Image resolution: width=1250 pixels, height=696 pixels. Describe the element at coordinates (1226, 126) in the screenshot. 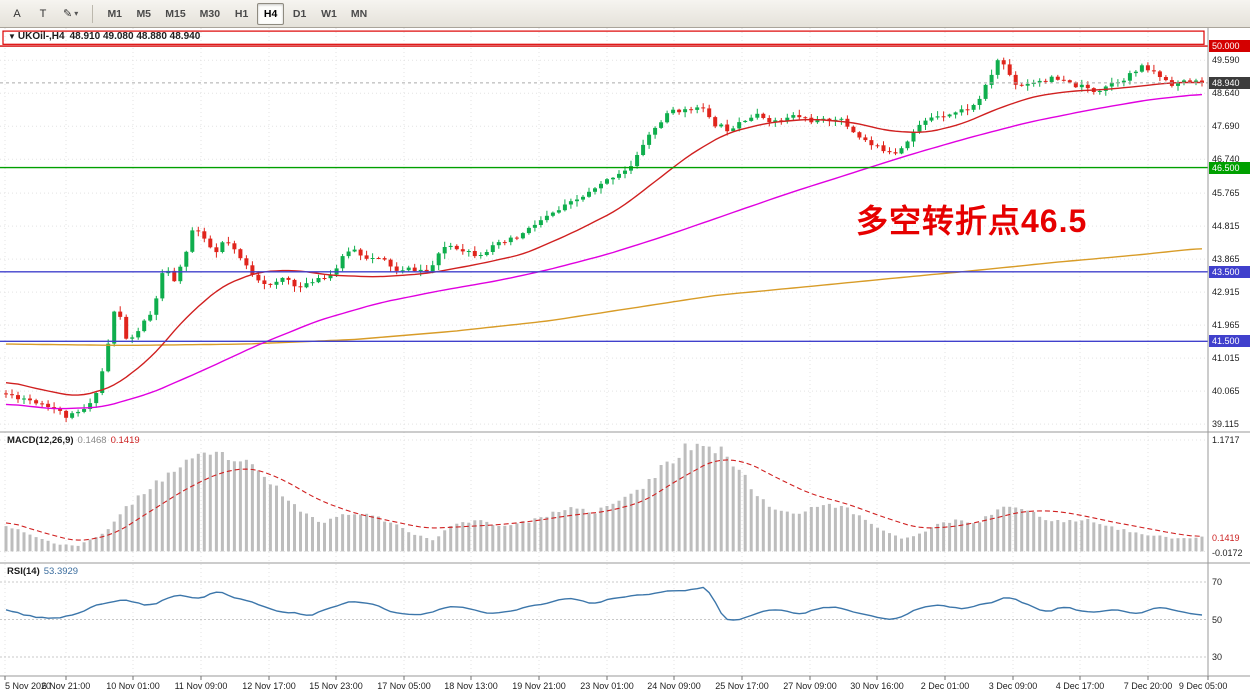

I see `price-axis-label: 47.690` at that location.